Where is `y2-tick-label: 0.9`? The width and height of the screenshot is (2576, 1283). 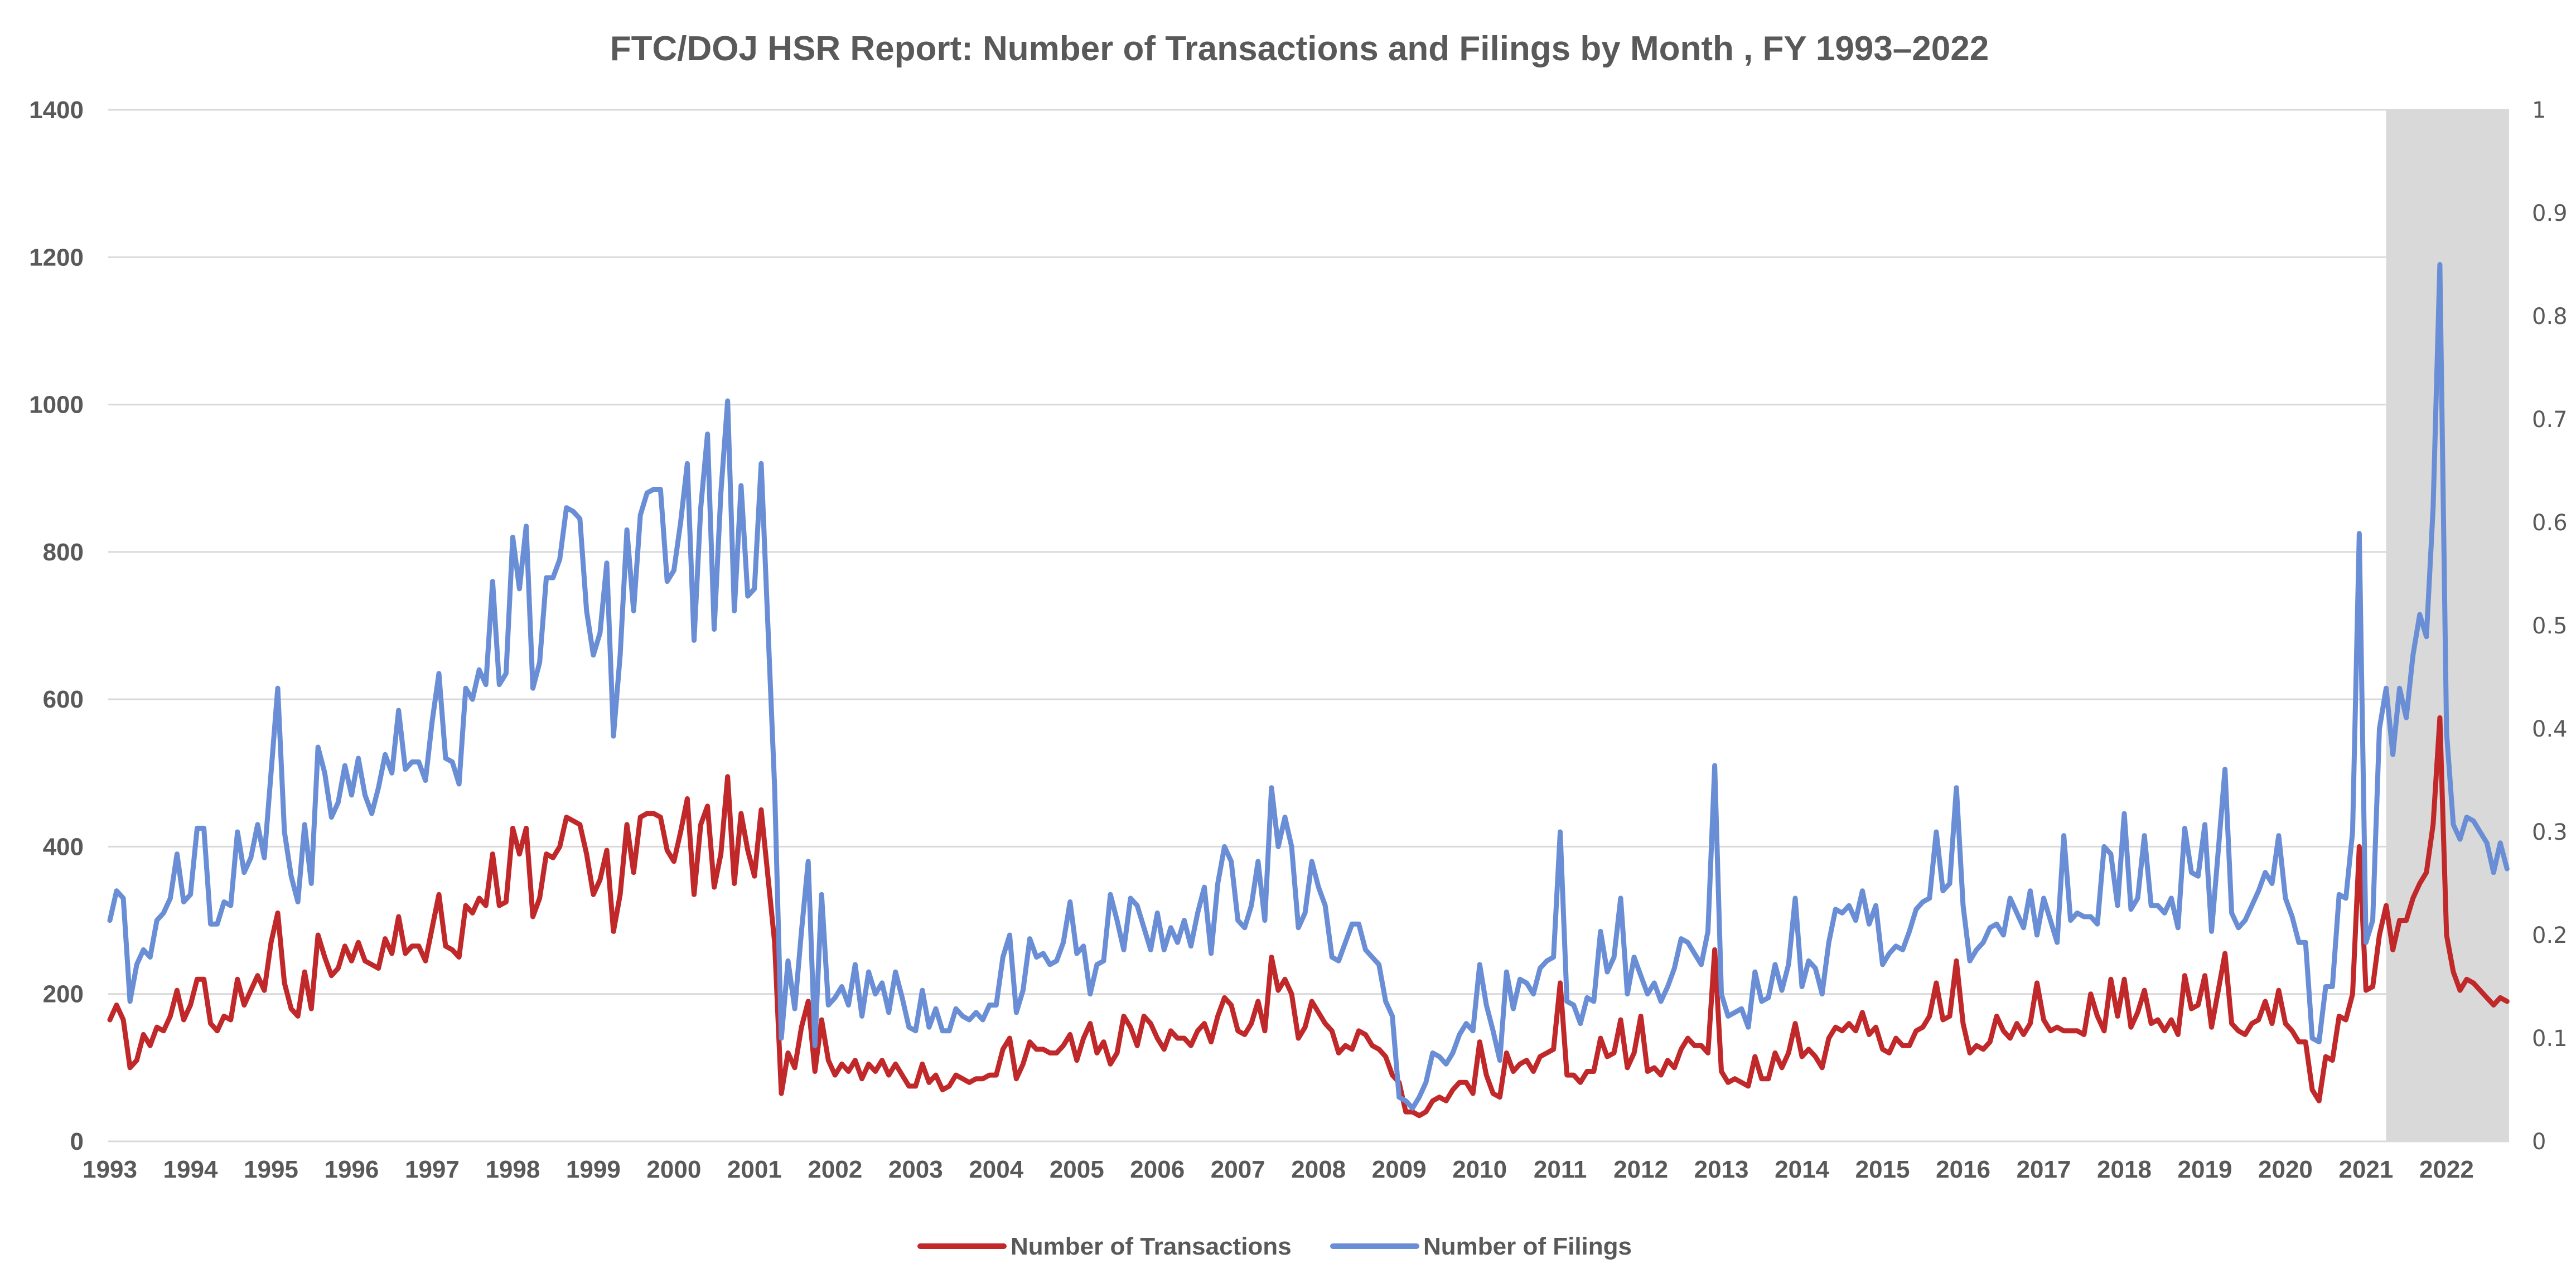
y2-tick-label: 0.9 is located at coordinates (2550, 213).